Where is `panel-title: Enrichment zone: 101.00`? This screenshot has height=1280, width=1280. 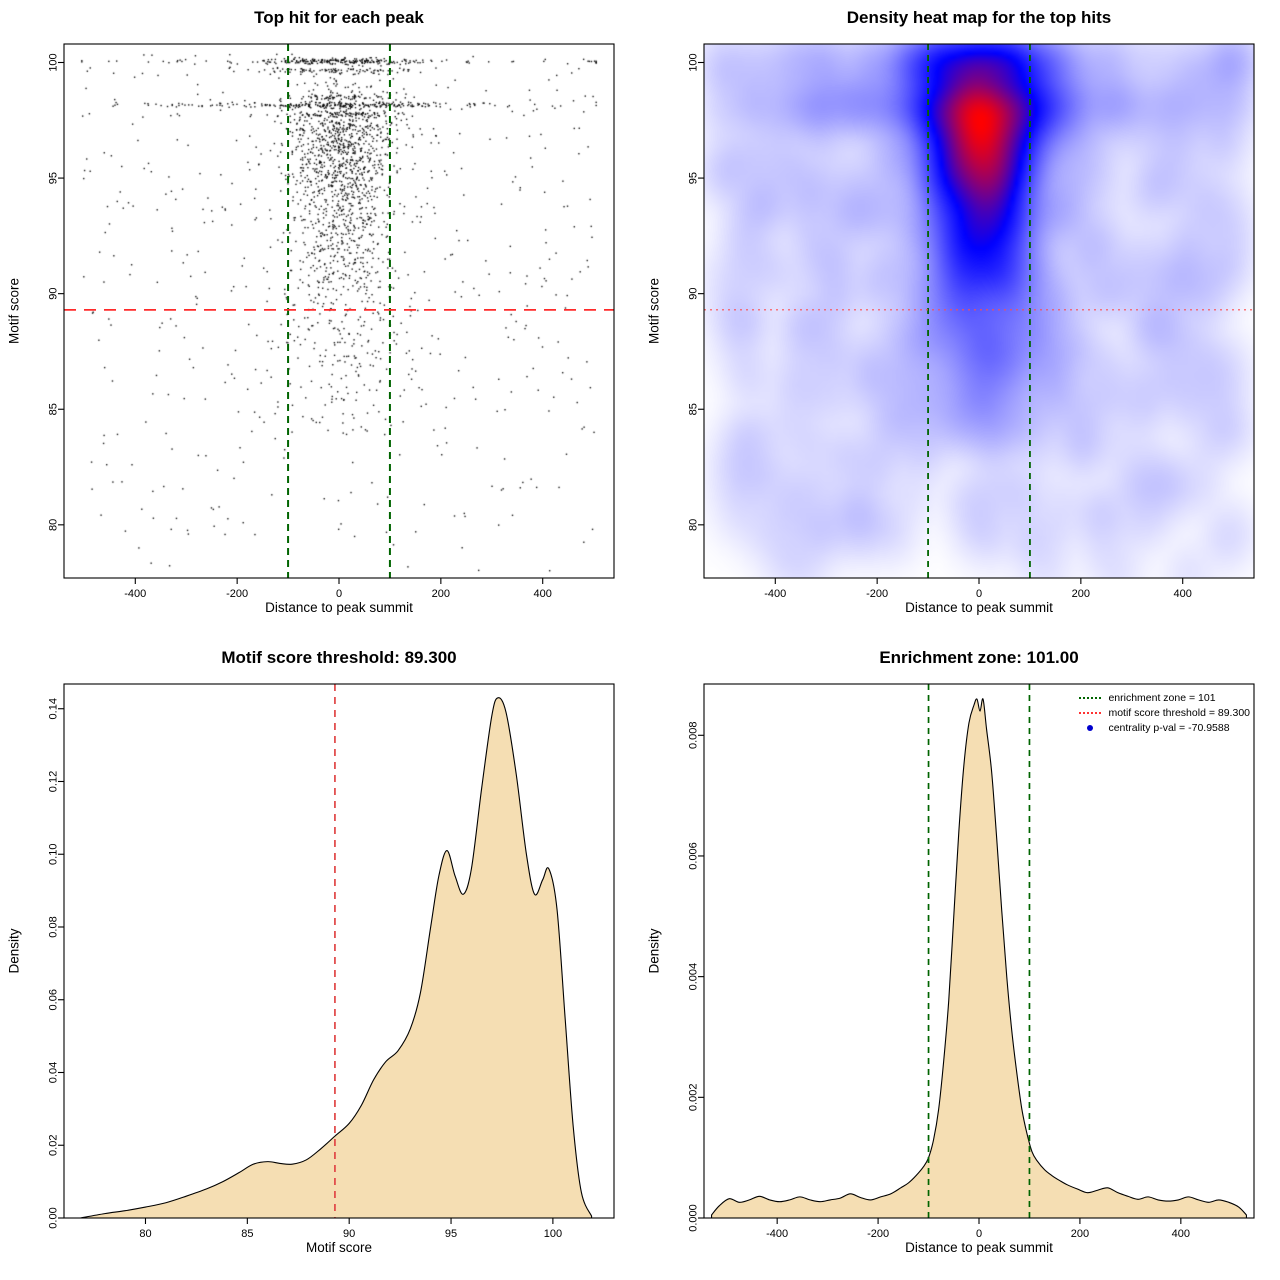
panel-title: Enrichment zone: 101.00 is located at coordinates (979, 657).